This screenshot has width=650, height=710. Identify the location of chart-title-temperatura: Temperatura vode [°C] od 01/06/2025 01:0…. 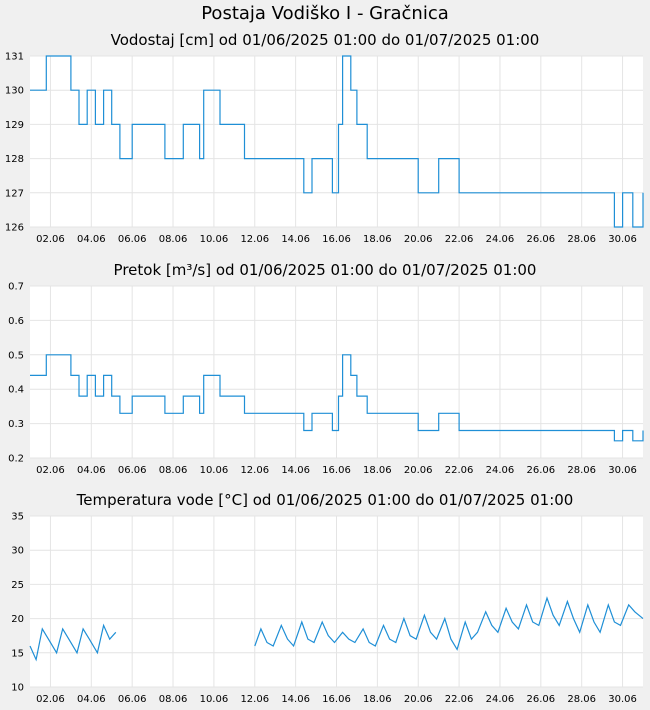
(325, 500).